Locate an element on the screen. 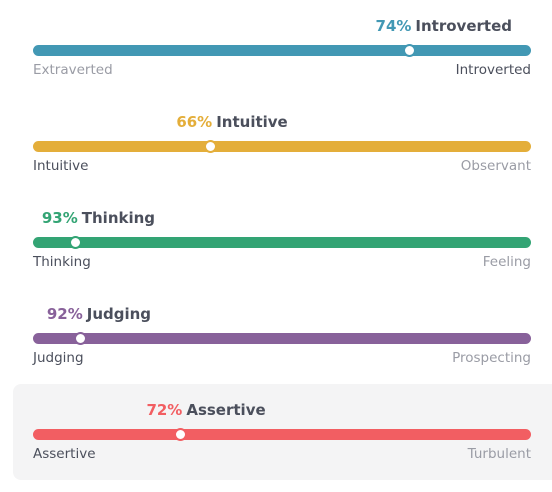  percent-label: 92% is located at coordinates (64, 314).